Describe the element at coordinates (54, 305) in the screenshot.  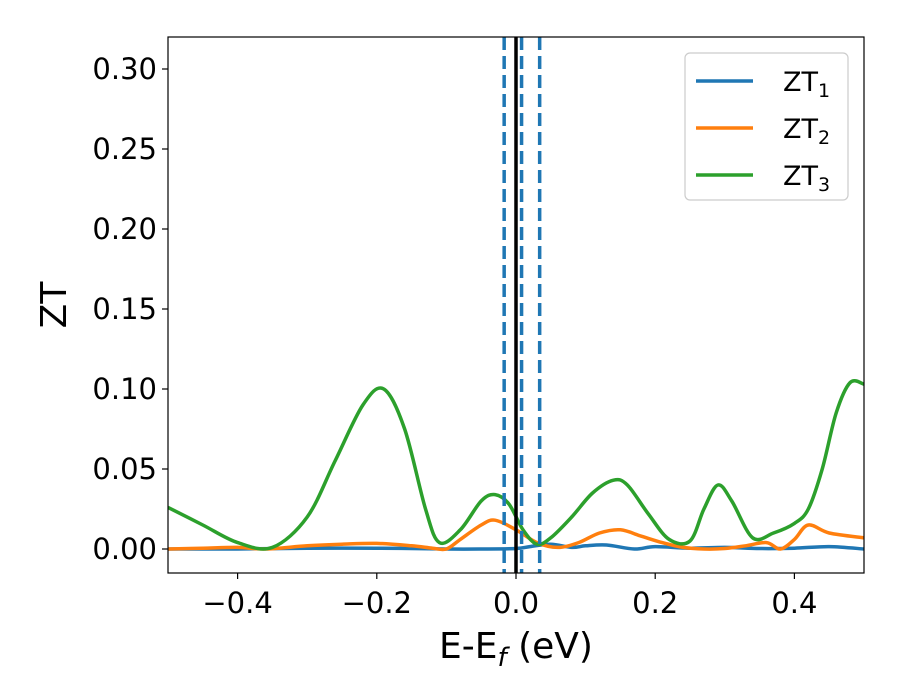
I see `y-axis-label: ZT` at that location.